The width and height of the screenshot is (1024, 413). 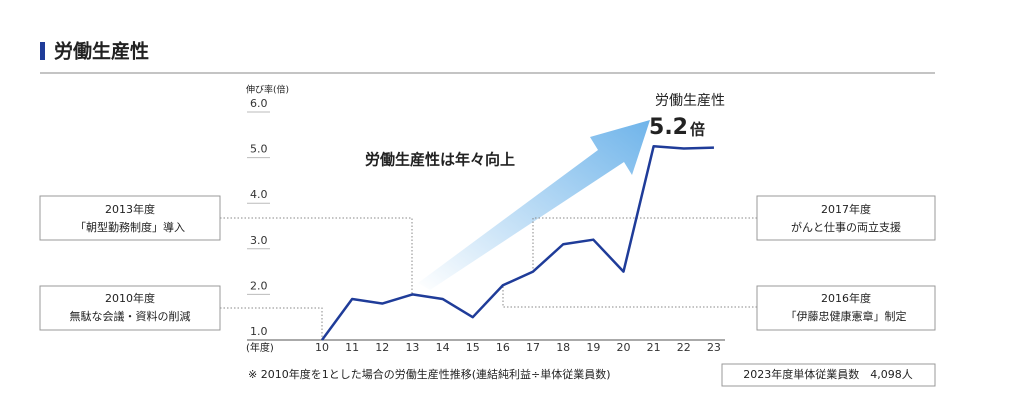 What do you see at coordinates (846, 298) in the screenshot?
I see `annotation-year: 2016年度` at bounding box center [846, 298].